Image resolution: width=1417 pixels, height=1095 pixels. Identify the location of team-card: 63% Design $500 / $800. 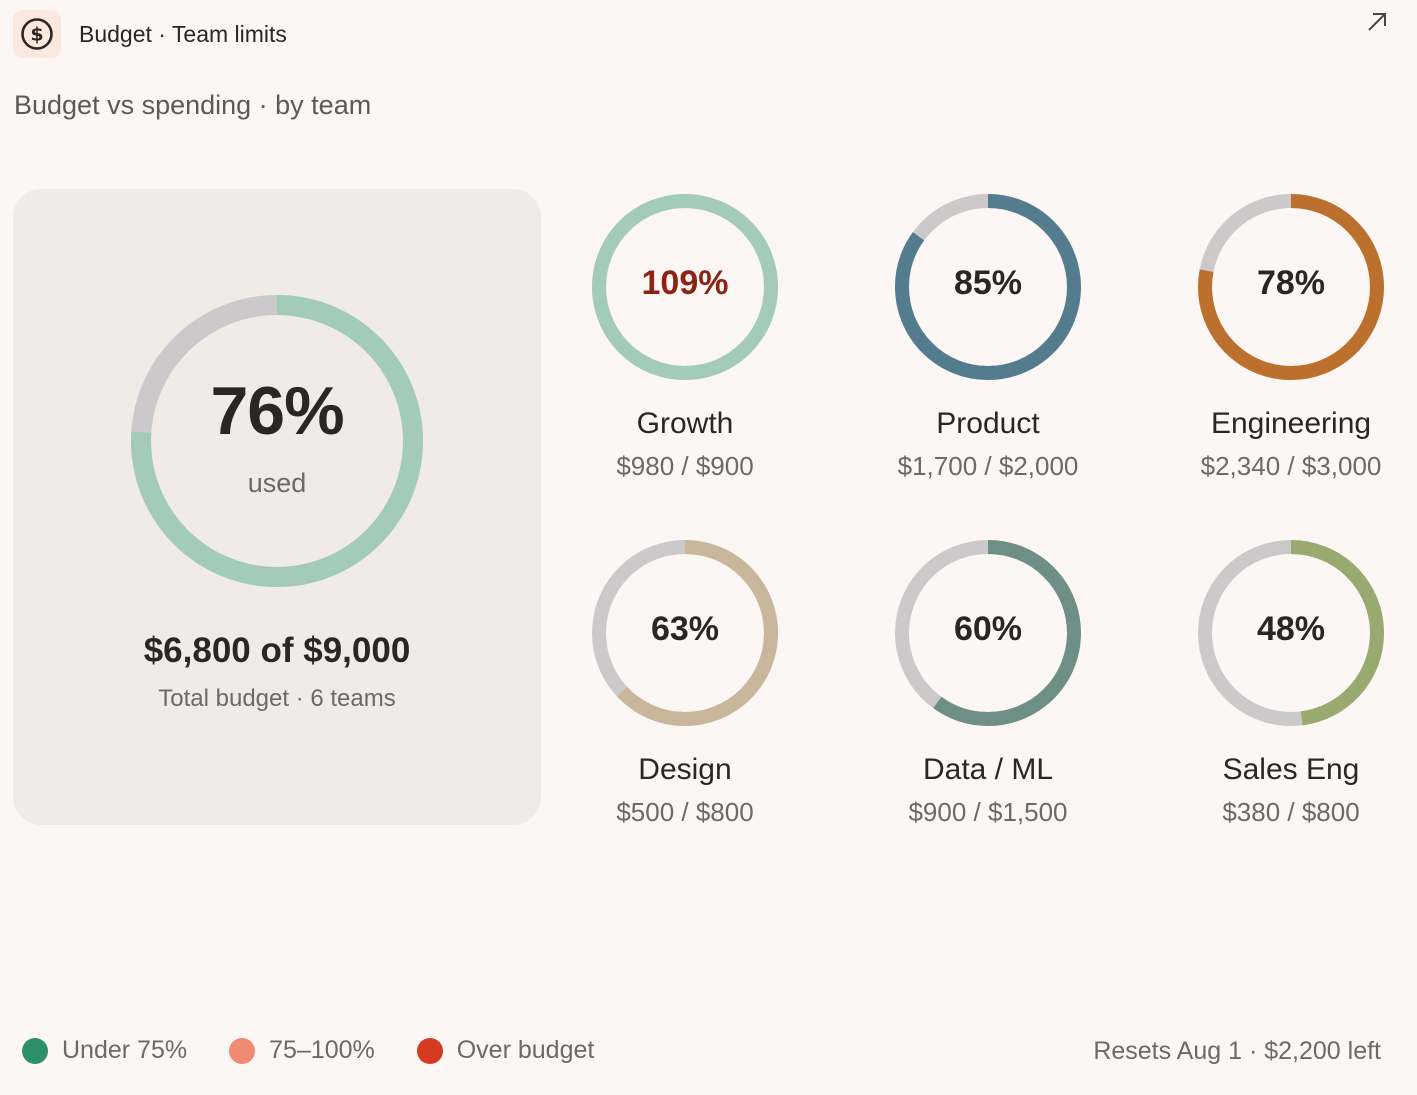
(685, 683).